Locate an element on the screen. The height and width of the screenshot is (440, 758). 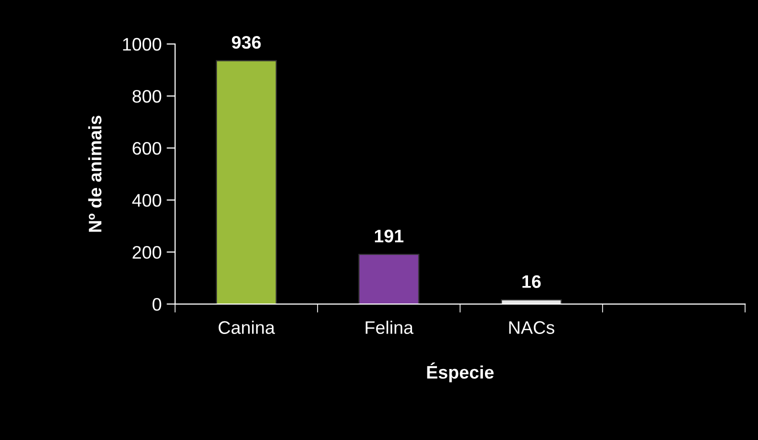
y-tick-label: 200 is located at coordinates (147, 252).